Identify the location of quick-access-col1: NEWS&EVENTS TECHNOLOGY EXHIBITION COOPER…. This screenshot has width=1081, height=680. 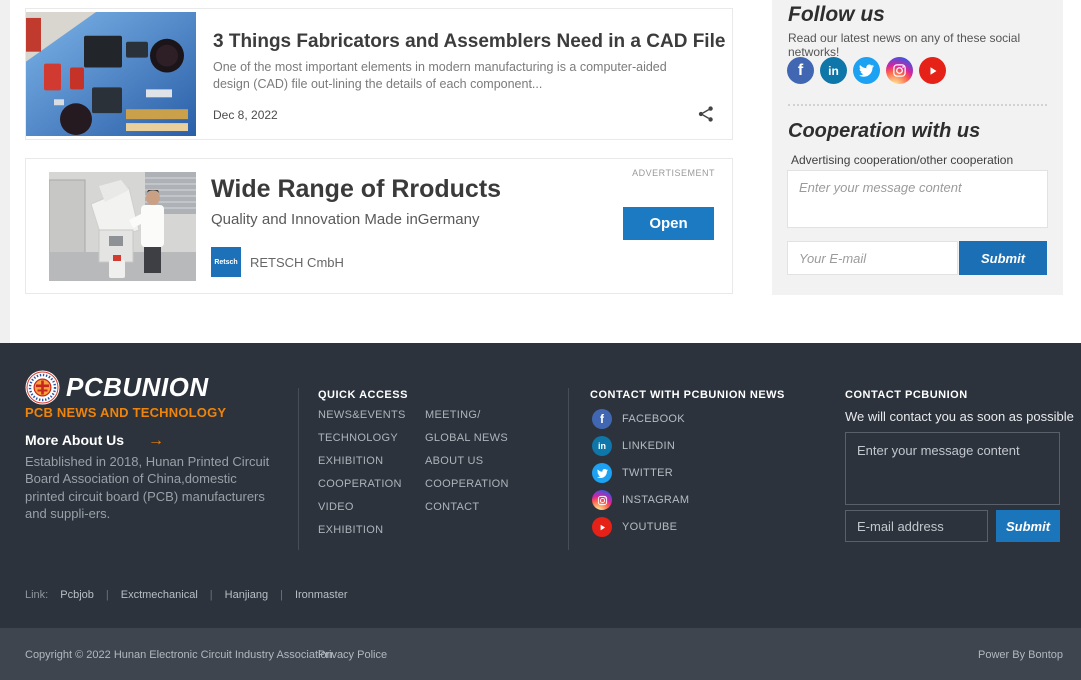
(362, 478).